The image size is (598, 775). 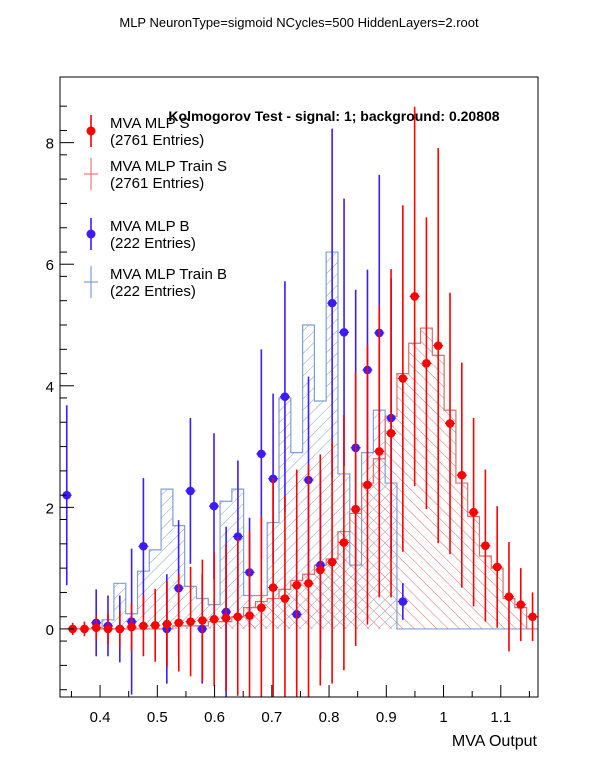 What do you see at coordinates (50, 144) in the screenshot?
I see `y-tick-label: 8` at bounding box center [50, 144].